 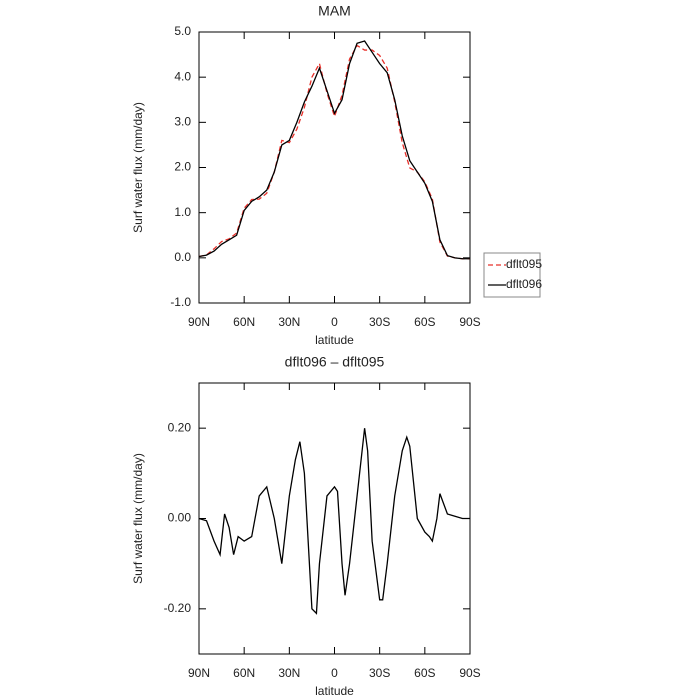 I want to click on y-tick-label: -1.0, so click(x=180, y=302).